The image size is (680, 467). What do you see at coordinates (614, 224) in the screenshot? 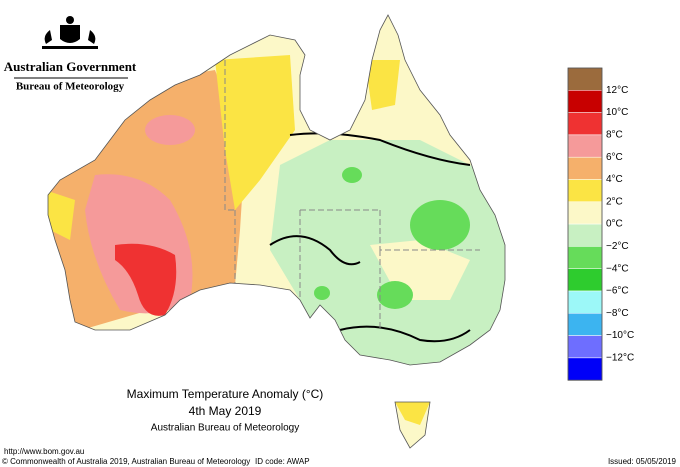
I see `legend-label: 0°C` at bounding box center [614, 224].